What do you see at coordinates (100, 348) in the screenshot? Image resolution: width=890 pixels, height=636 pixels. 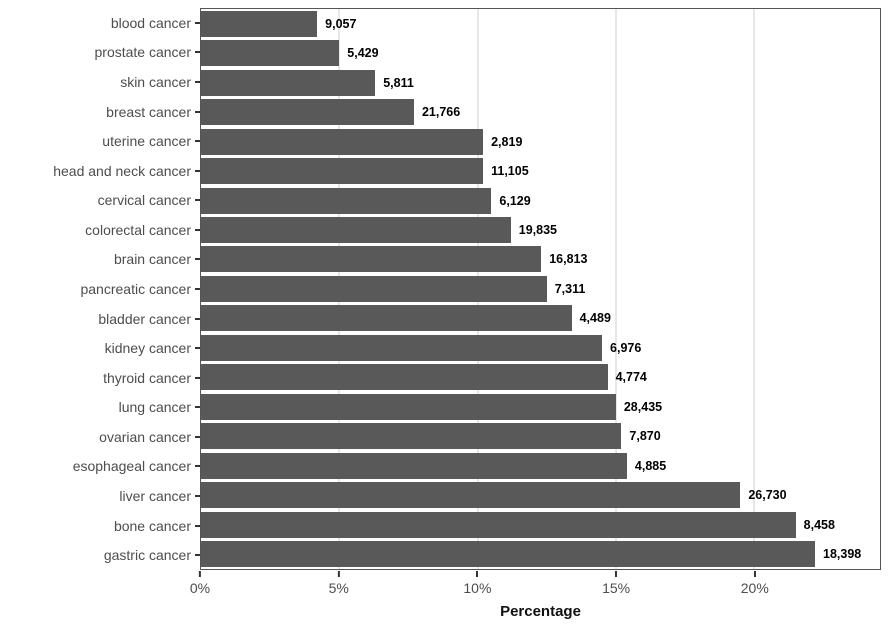 I see `y-axis-row: kidney cancer` at bounding box center [100, 348].